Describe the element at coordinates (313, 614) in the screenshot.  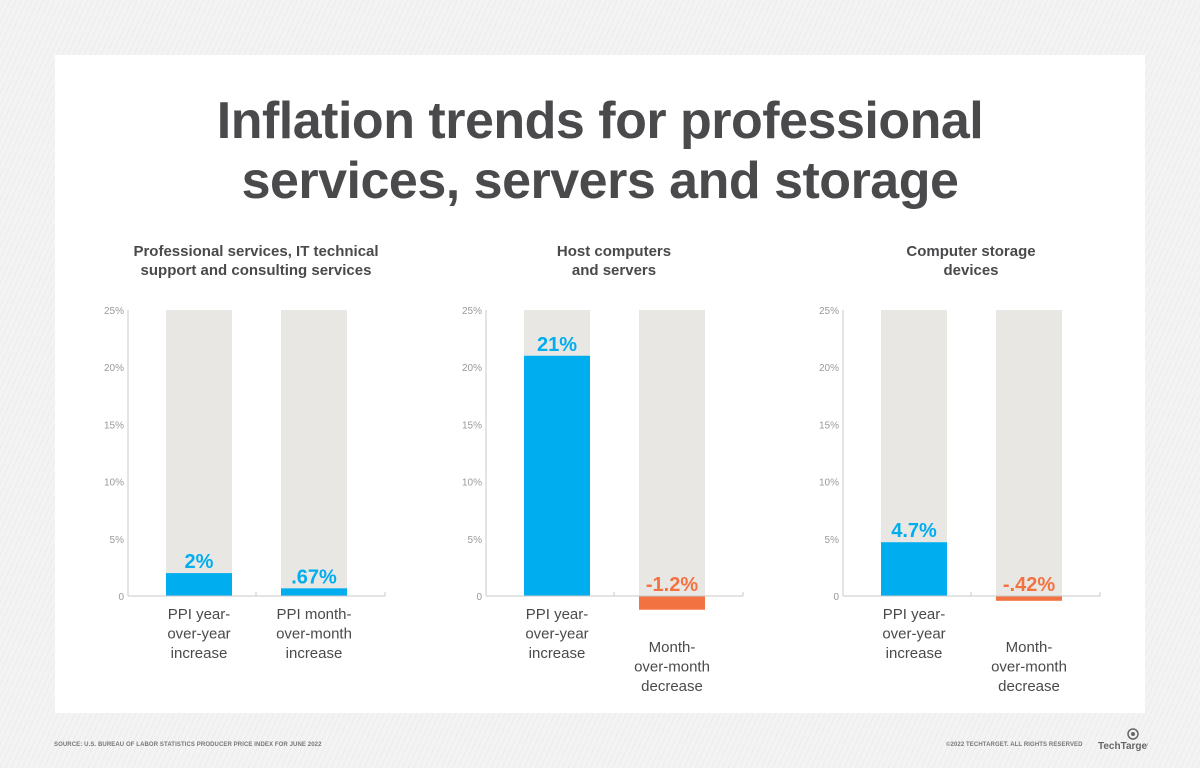
I see `x-category-label: PPI month-` at that location.